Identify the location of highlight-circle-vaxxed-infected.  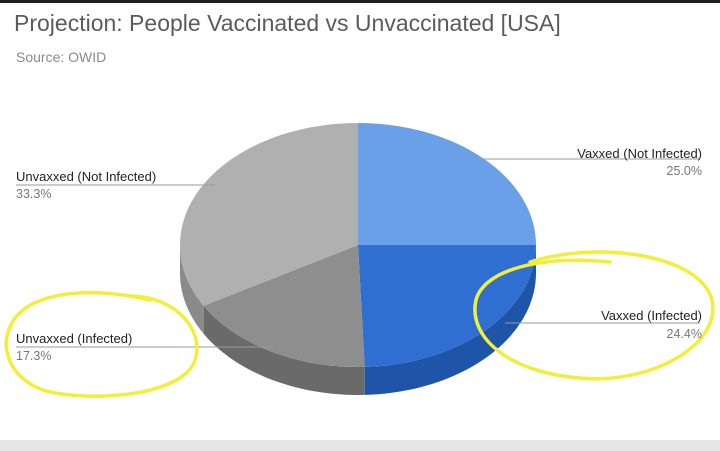
(594, 315).